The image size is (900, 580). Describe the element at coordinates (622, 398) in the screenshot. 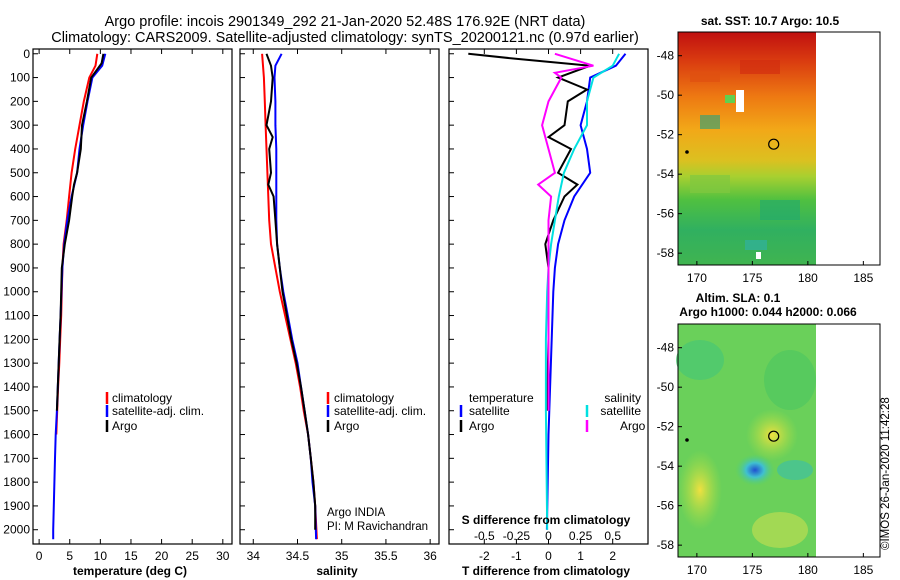

I see `legend-salinity-title: salinity` at that location.